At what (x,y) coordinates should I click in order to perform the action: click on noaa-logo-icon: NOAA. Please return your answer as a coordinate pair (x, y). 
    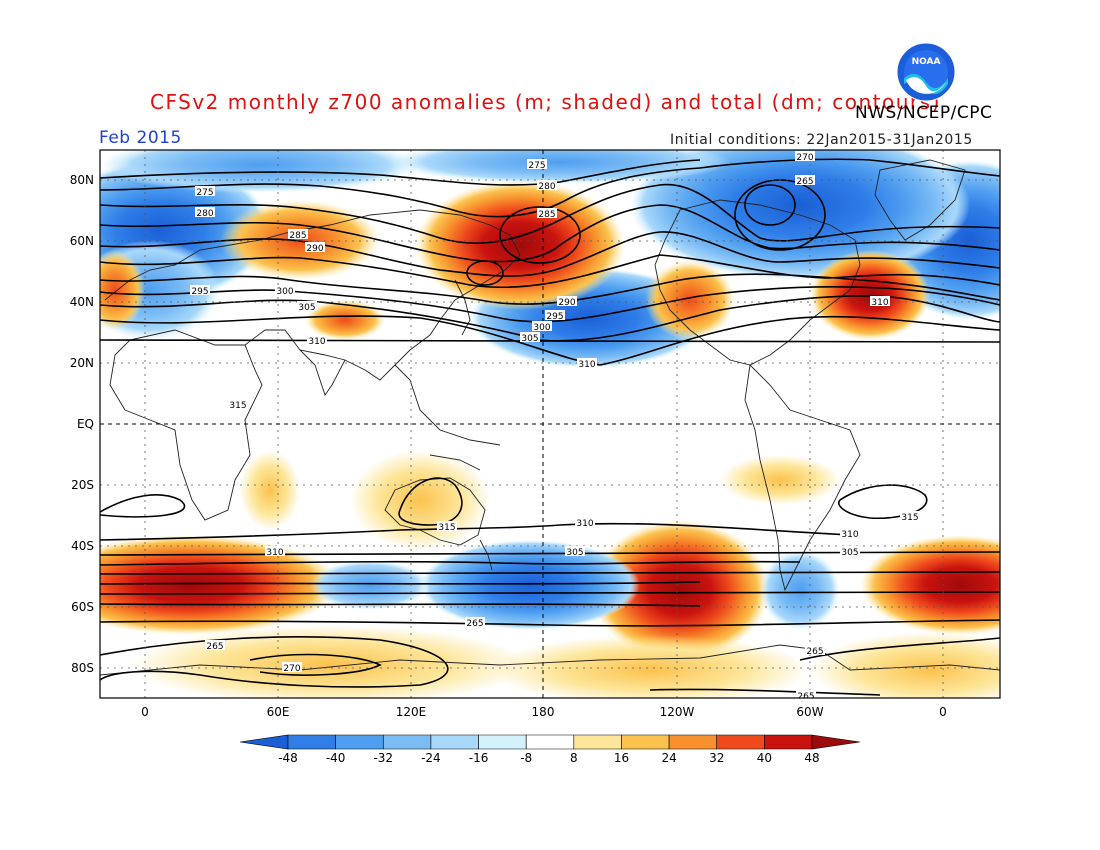
    Looking at the image, I should click on (926, 72).